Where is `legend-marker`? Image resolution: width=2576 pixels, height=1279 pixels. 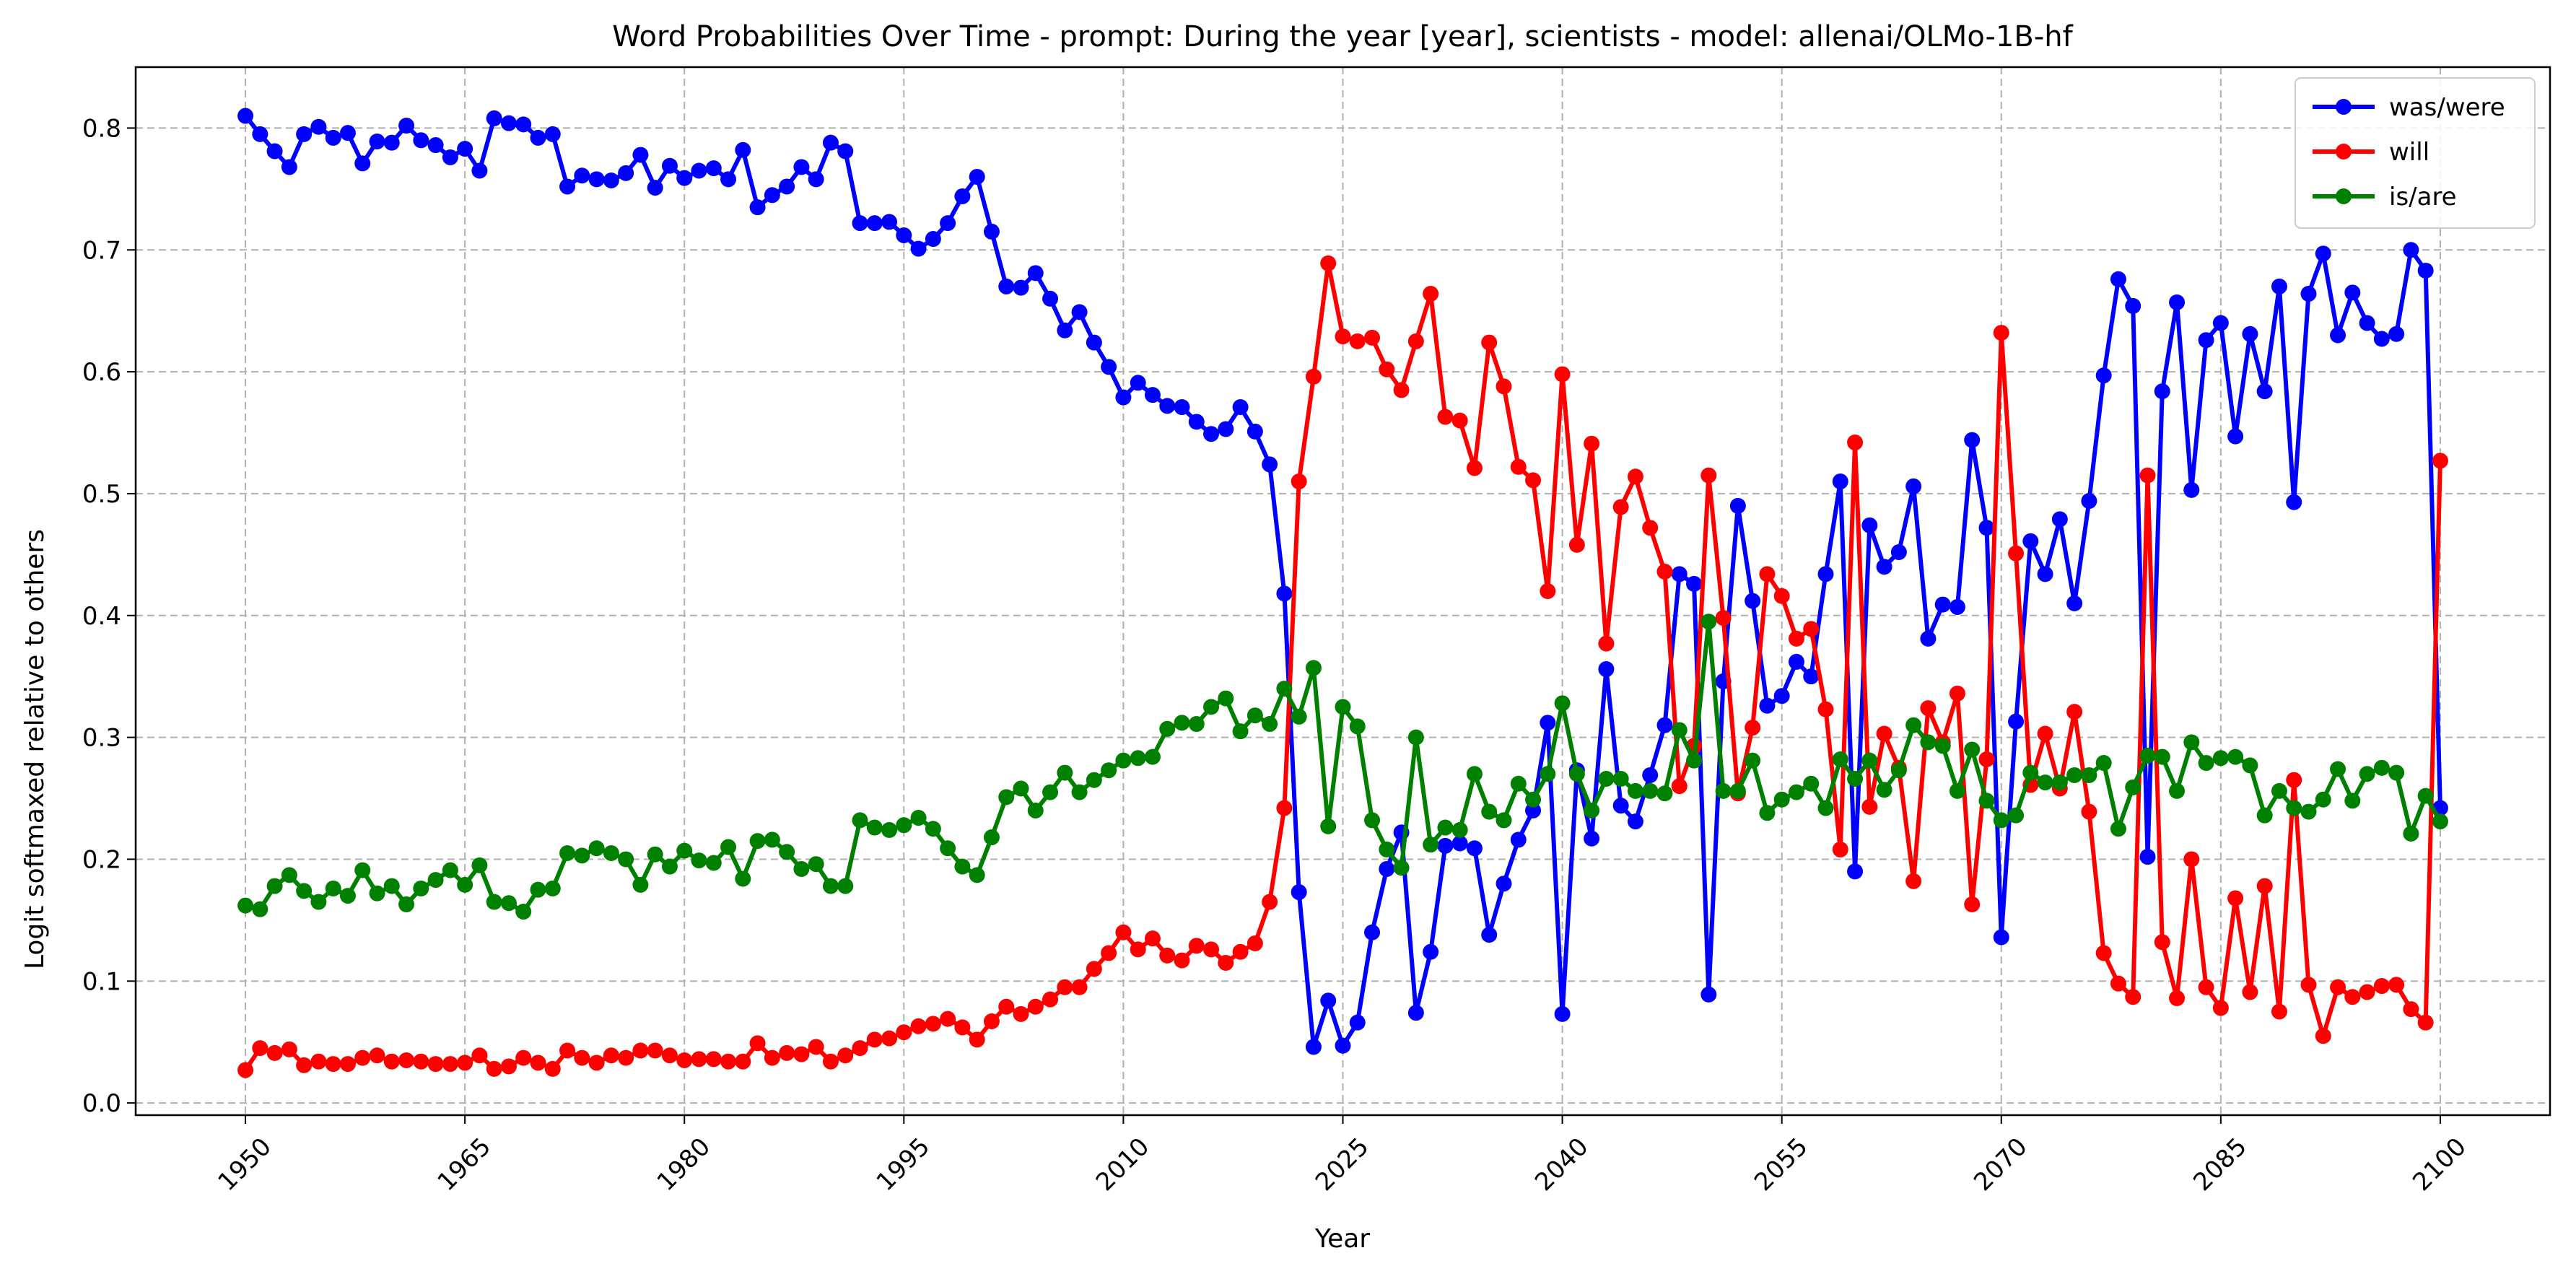 legend-marker is located at coordinates (2344, 152).